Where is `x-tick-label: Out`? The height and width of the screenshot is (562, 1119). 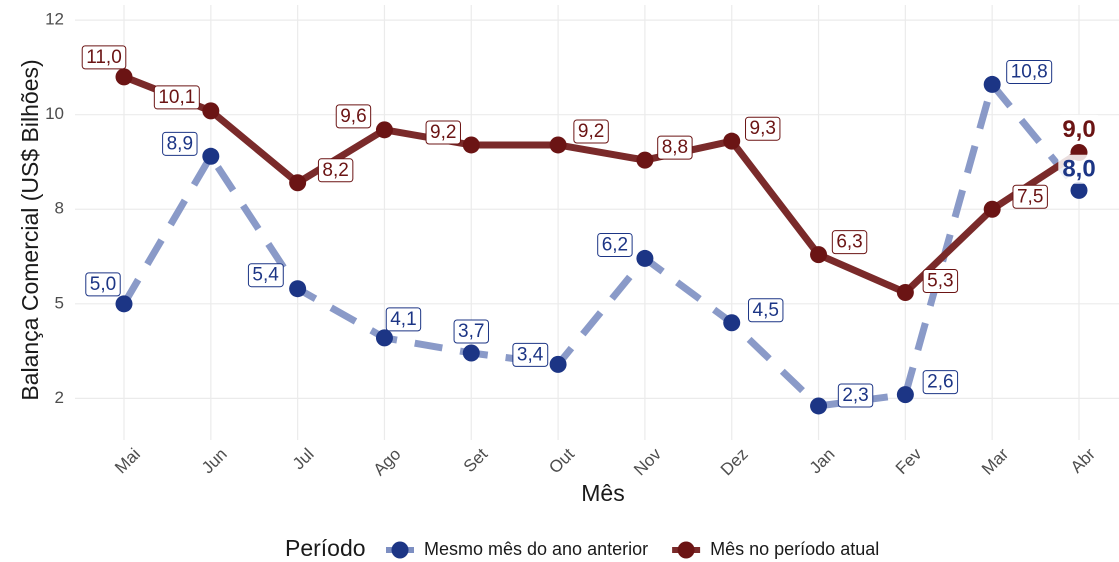 x-tick-label: Out is located at coordinates (561, 460).